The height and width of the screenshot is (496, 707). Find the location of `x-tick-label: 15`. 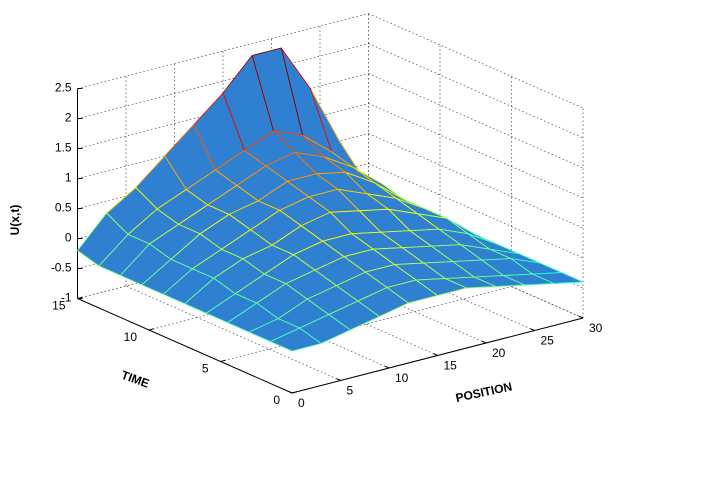

x-tick-label: 15 is located at coordinates (451, 366).